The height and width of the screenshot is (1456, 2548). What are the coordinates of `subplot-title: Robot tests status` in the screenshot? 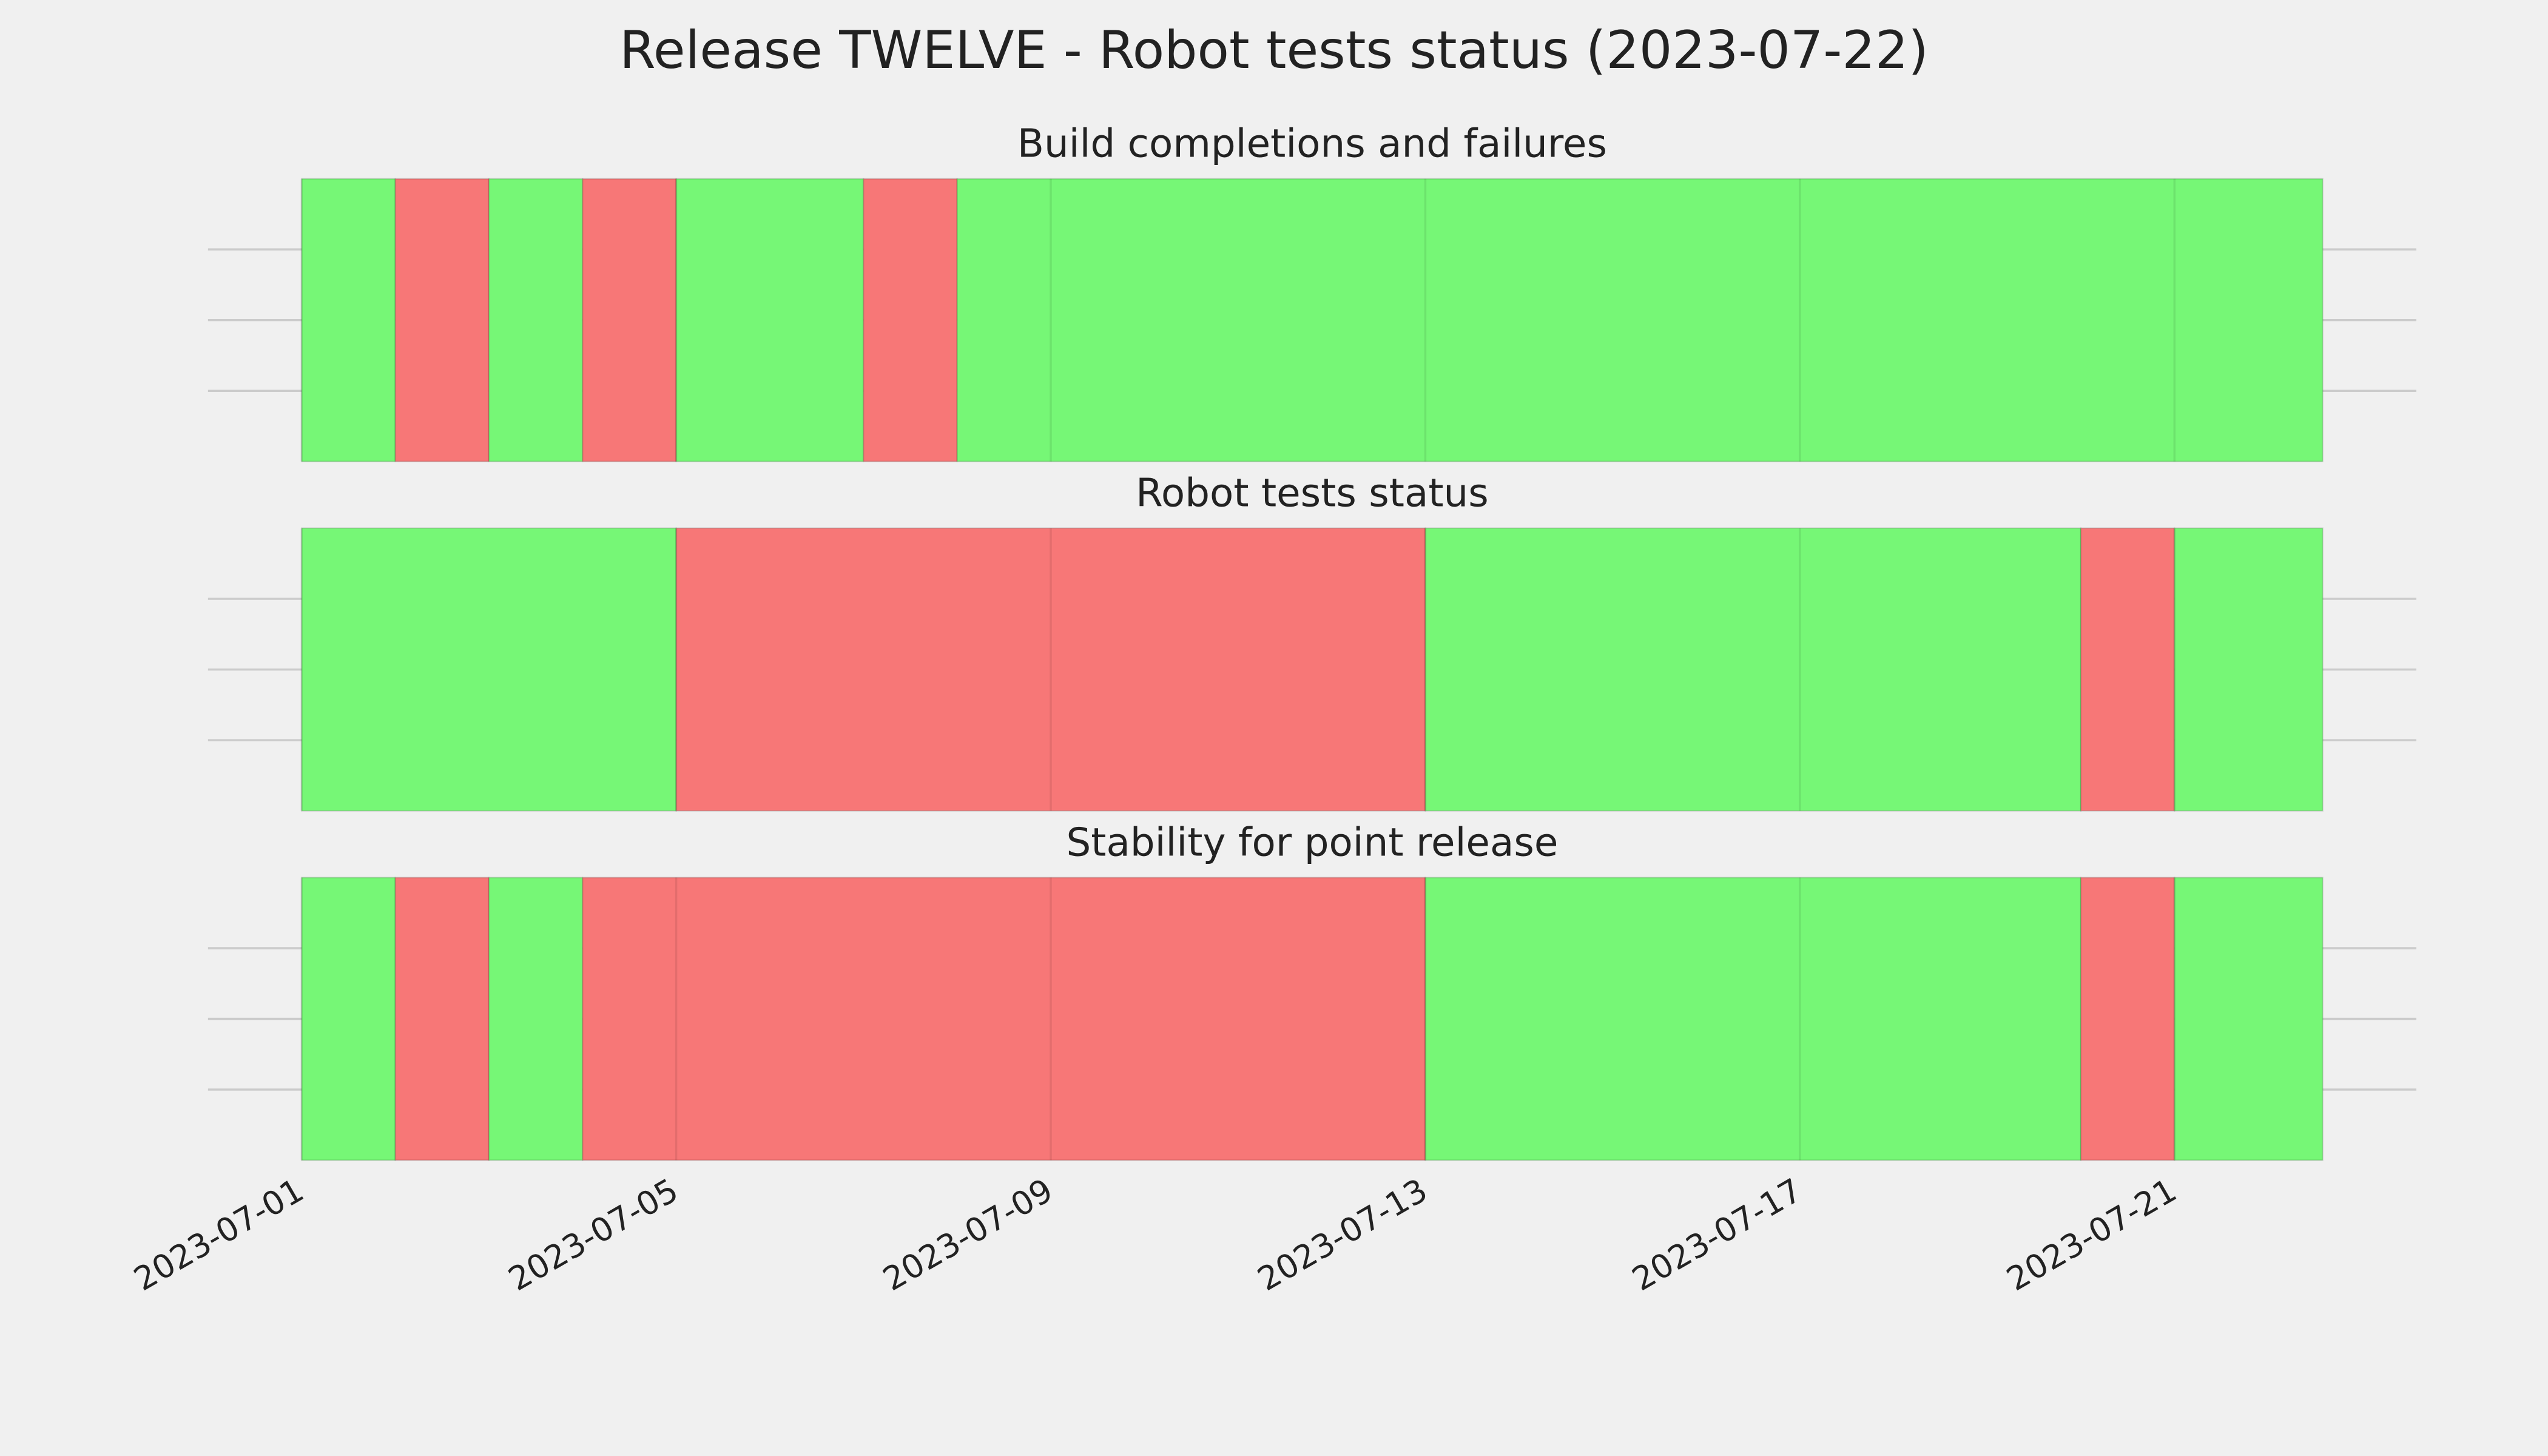 It's located at (1312, 493).